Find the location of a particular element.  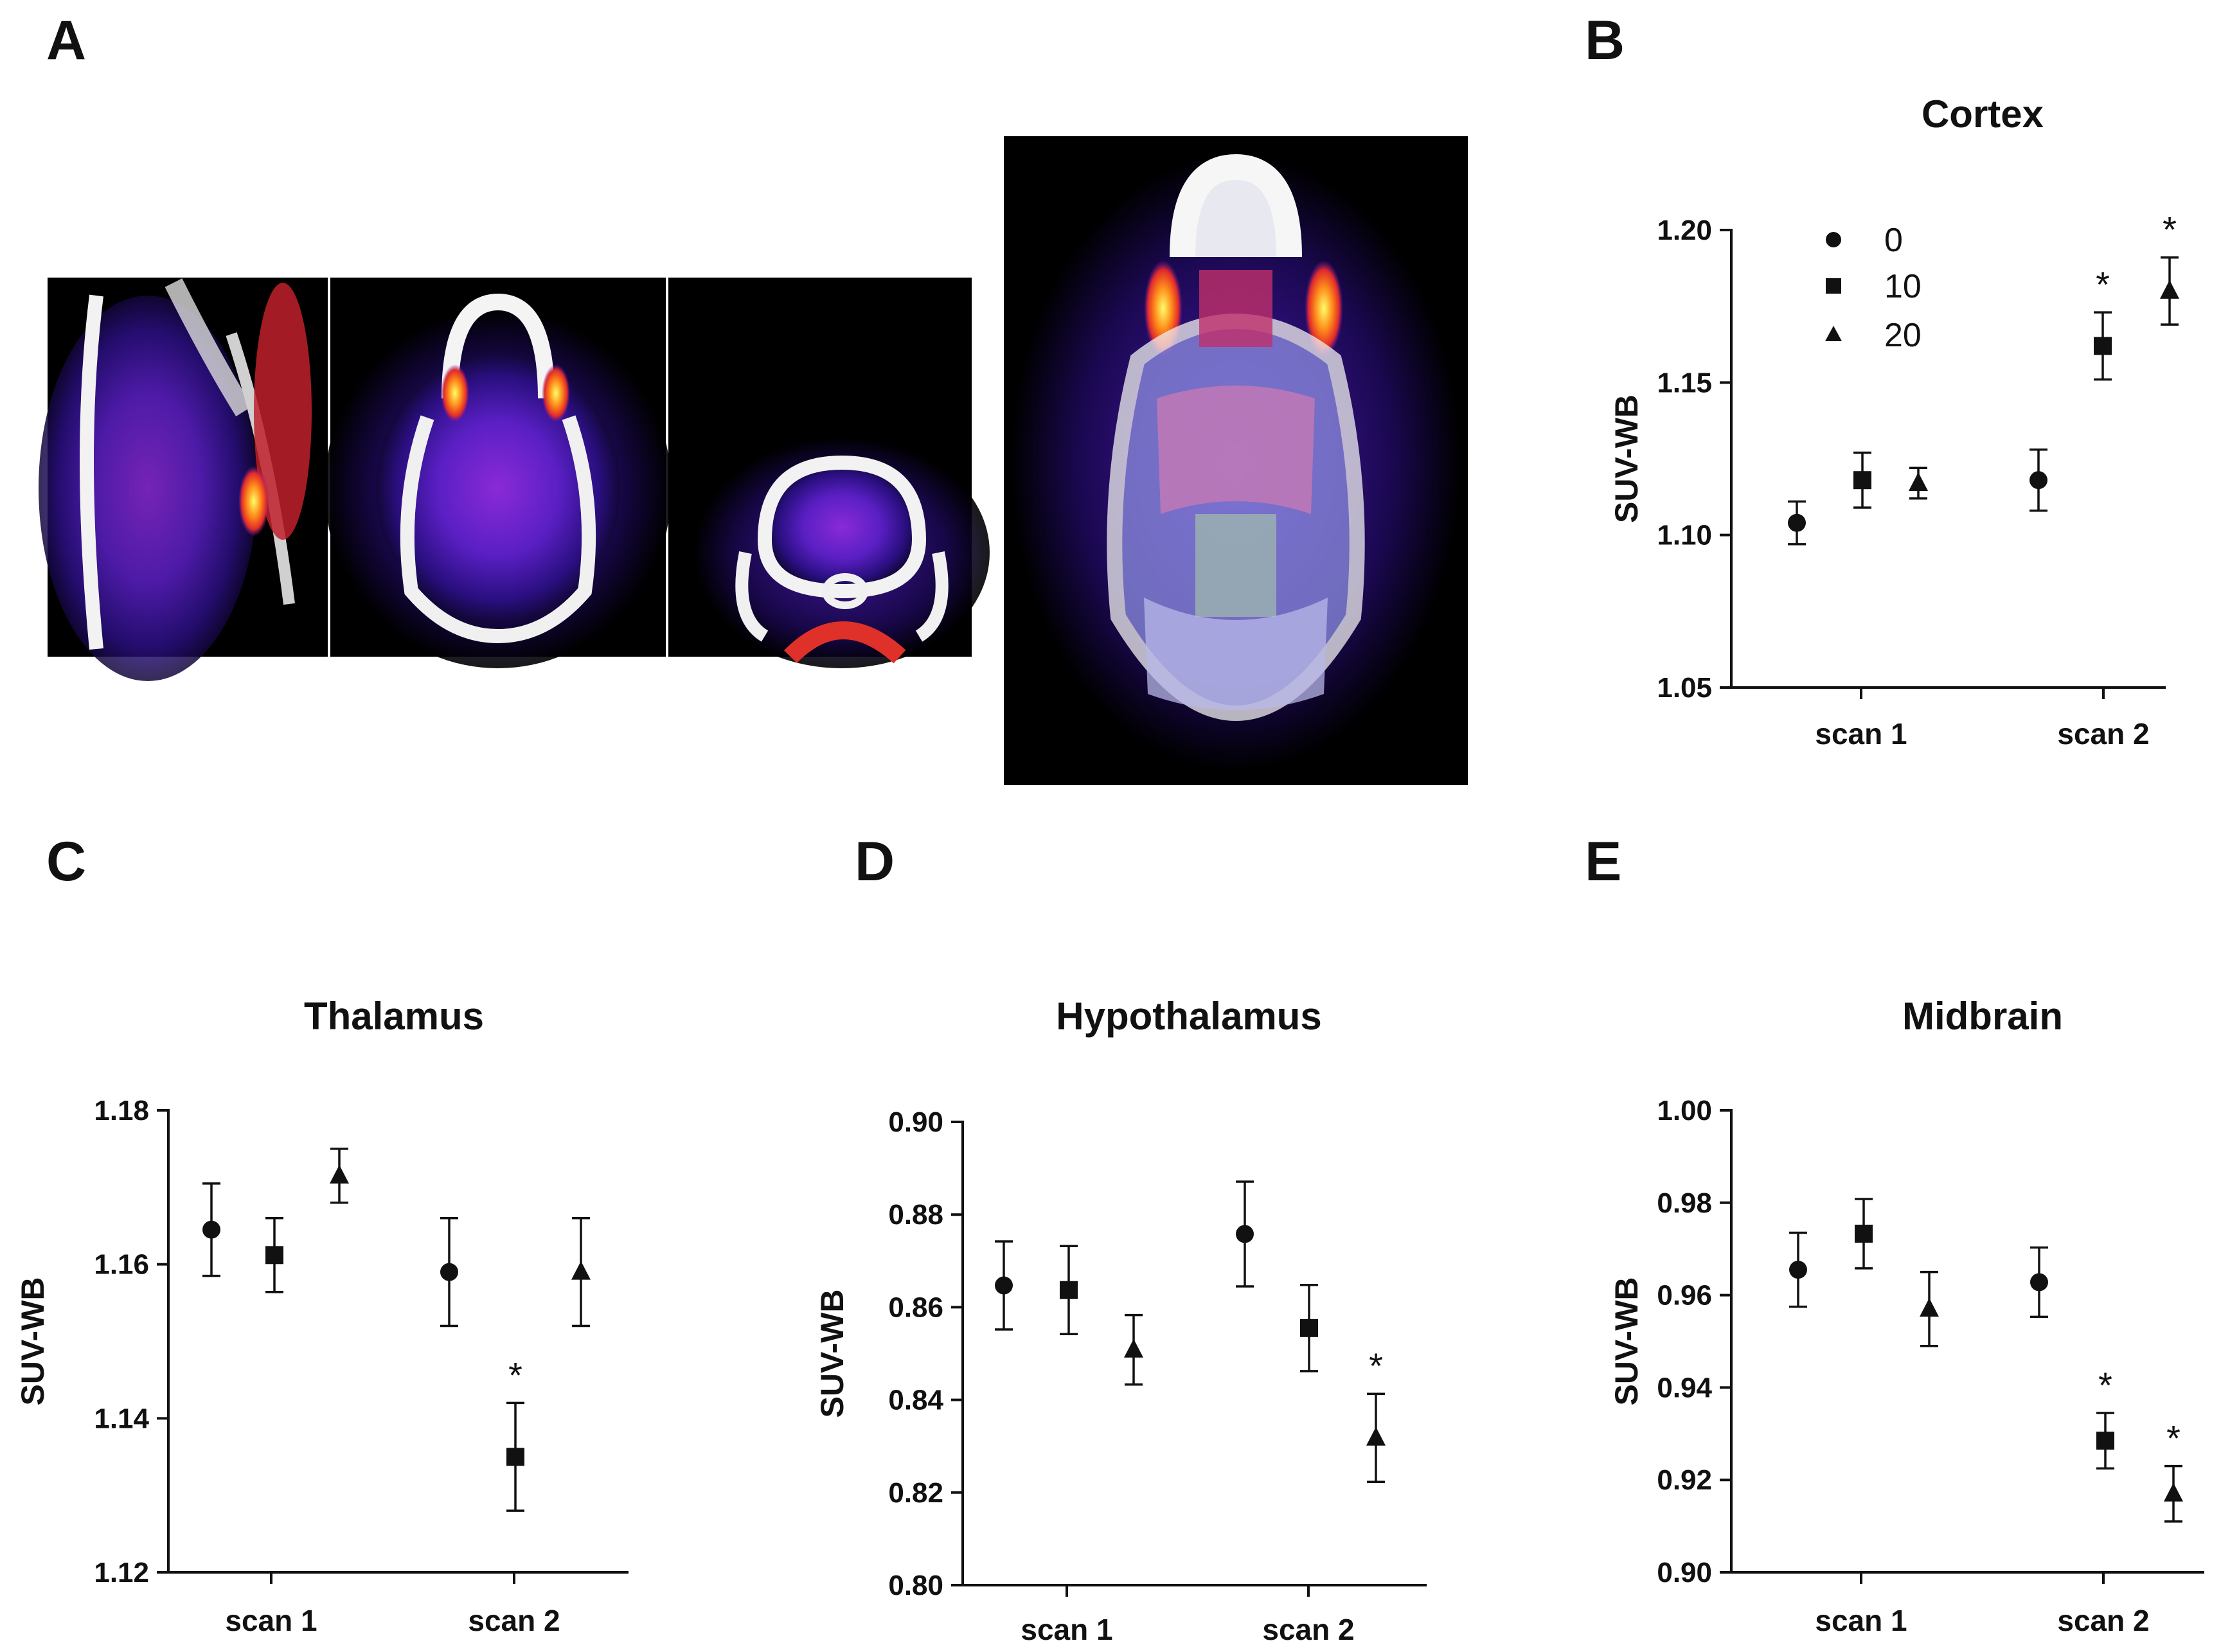

cortex-y-tick-label: 1.20 is located at coordinates (1684, 230).